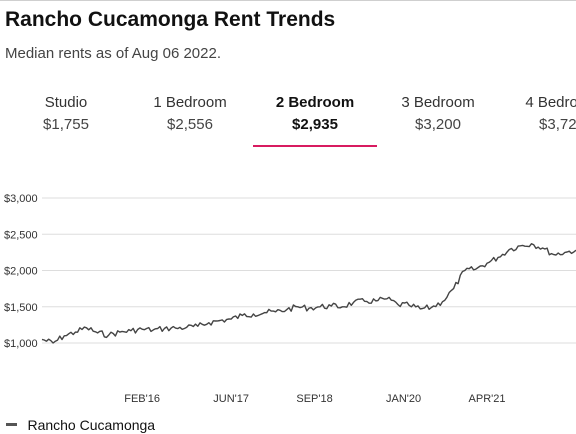 The image size is (576, 434). What do you see at coordinates (170, 19) in the screenshot?
I see `page-title: Rancho Cucamonga Rent Trends` at bounding box center [170, 19].